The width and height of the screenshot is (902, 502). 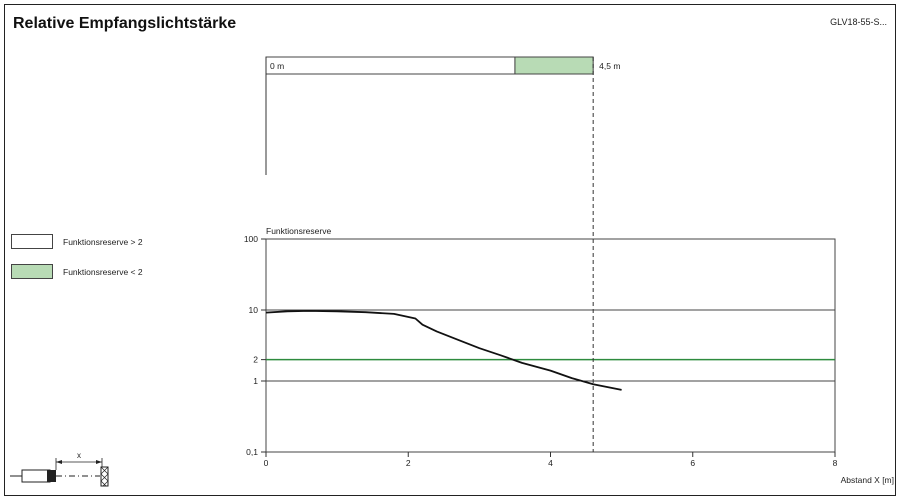 I want to click on x-tick-label: 6, so click(x=692, y=463).